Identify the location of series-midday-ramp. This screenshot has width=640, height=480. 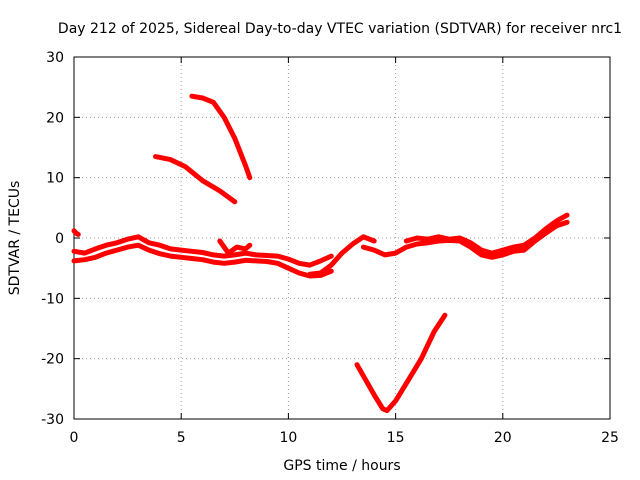
(342, 255).